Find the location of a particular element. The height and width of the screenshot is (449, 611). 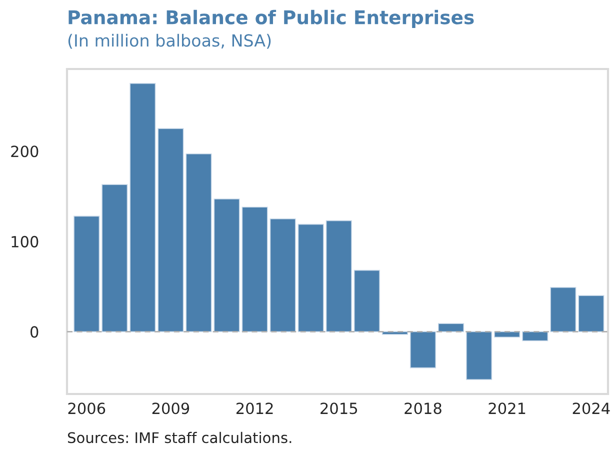

x-tick-label: 2021 is located at coordinates (507, 408).